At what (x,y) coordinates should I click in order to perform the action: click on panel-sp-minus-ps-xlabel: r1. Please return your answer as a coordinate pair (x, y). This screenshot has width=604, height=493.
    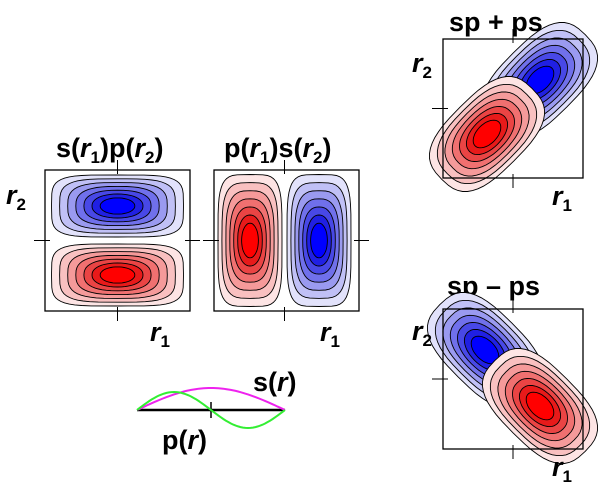
    Looking at the image, I should click on (562, 469).